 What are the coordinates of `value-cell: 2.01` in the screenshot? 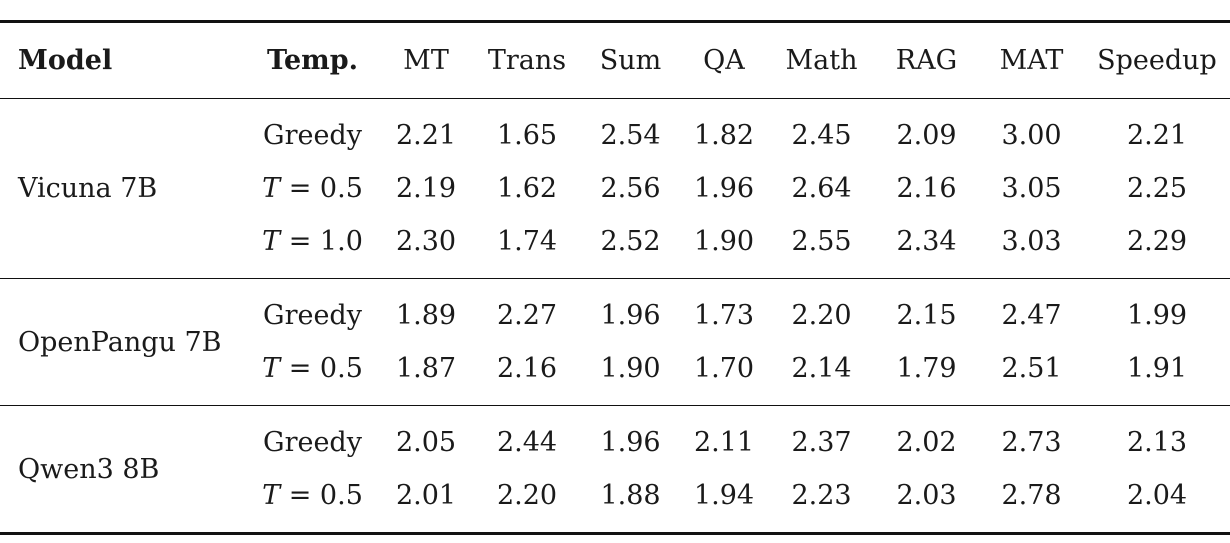 It's located at (426, 495).